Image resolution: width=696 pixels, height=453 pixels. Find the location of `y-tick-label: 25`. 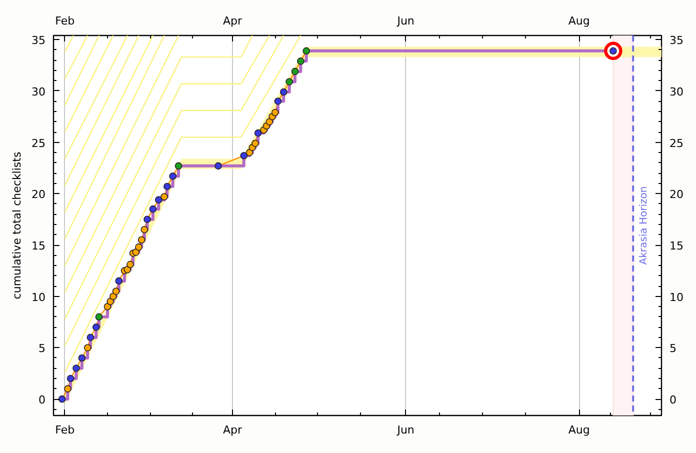

y-tick-label: 25 is located at coordinates (39, 143).